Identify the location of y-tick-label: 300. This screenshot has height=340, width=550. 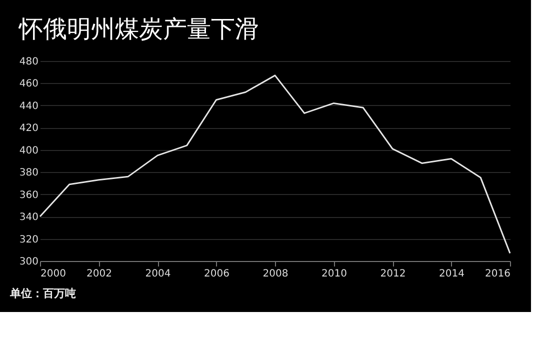
(28, 262).